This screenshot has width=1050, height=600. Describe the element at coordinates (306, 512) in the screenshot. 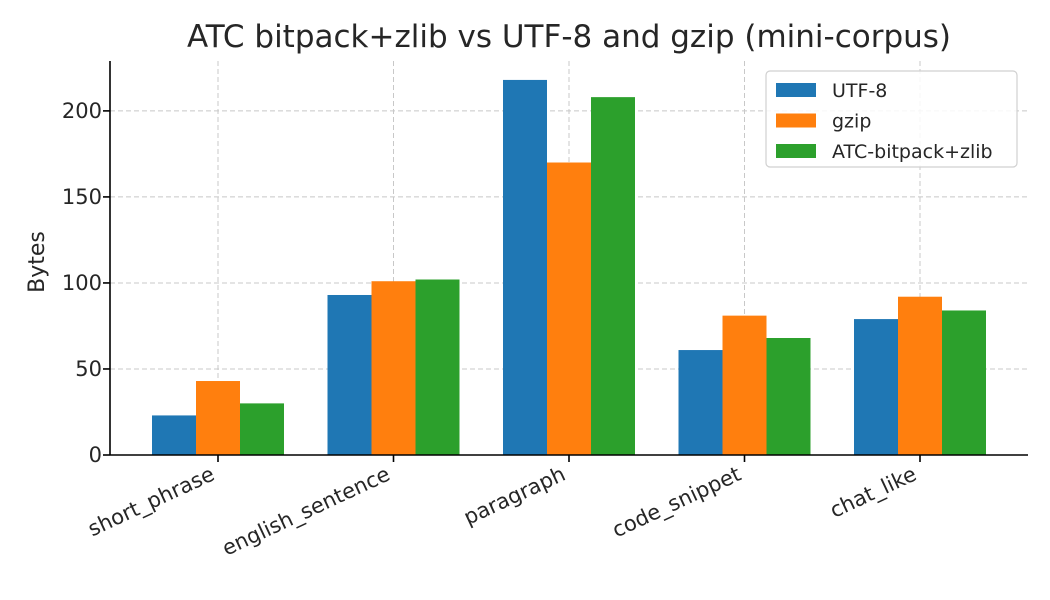

I see `x-tick-label: english_sentence` at that location.